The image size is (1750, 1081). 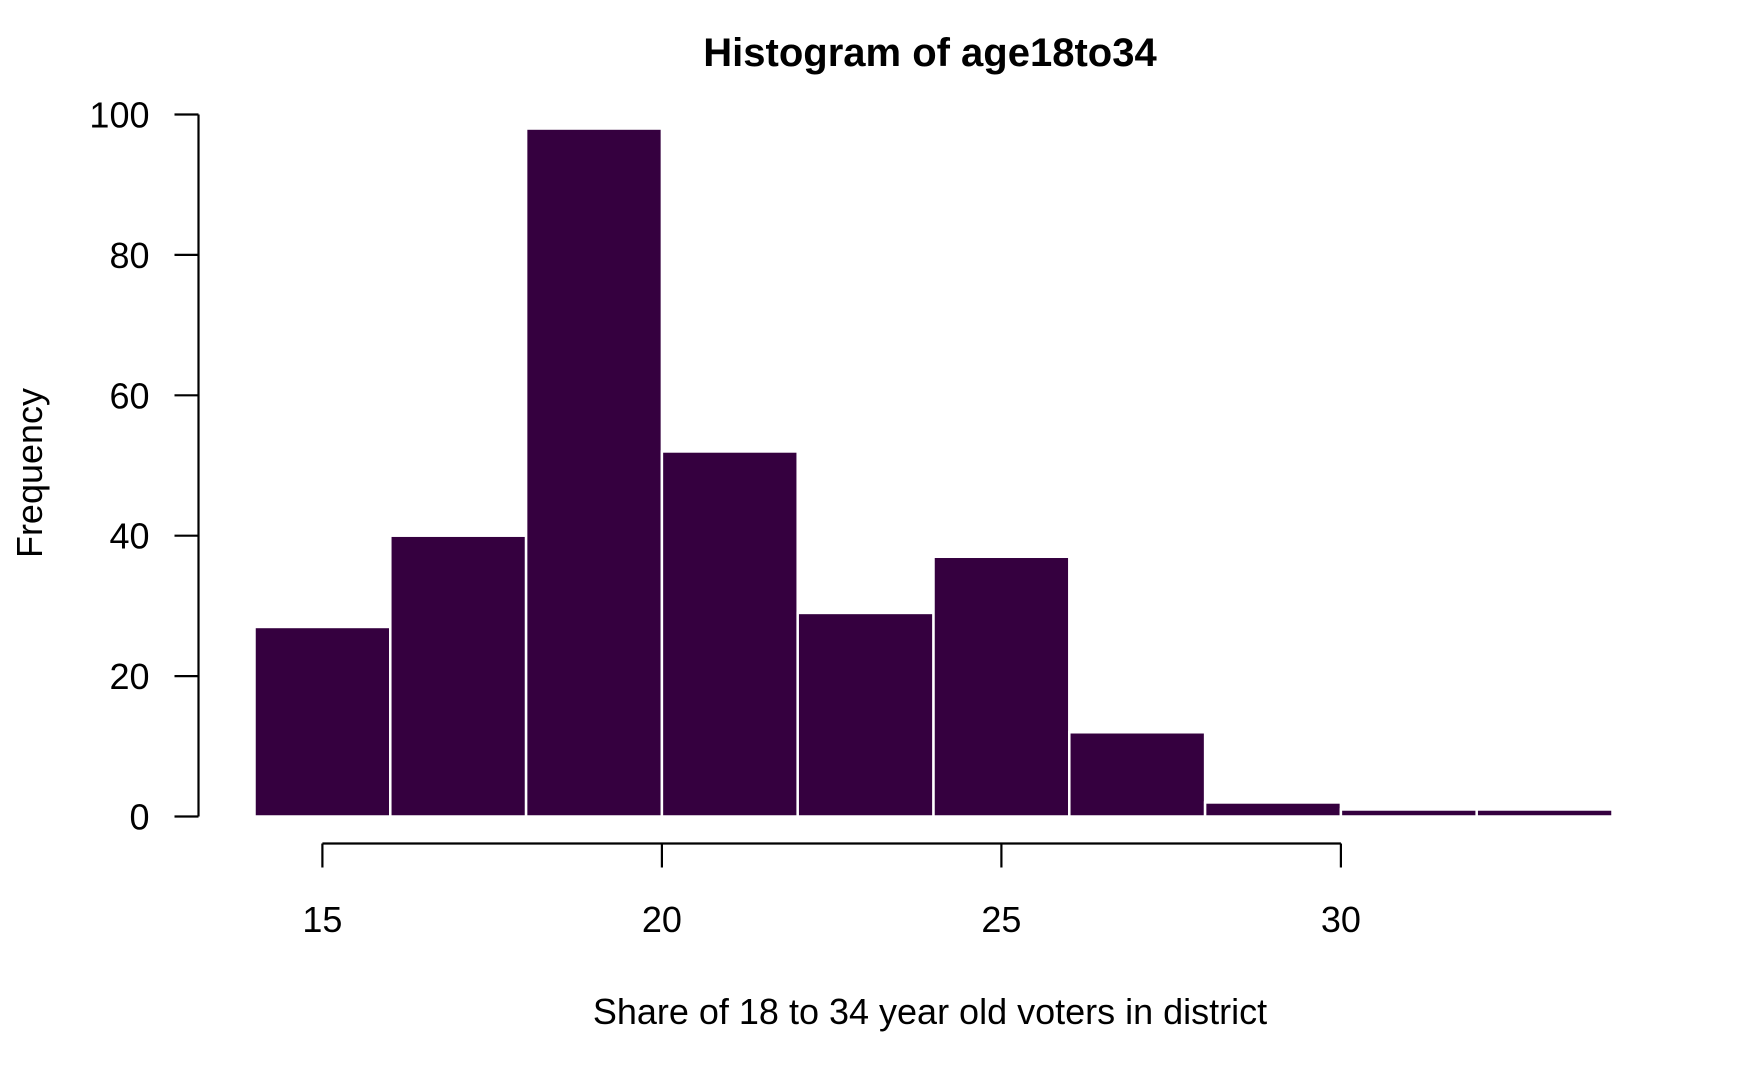 I want to click on x-tick-label-3: 30, so click(x=1341, y=919).